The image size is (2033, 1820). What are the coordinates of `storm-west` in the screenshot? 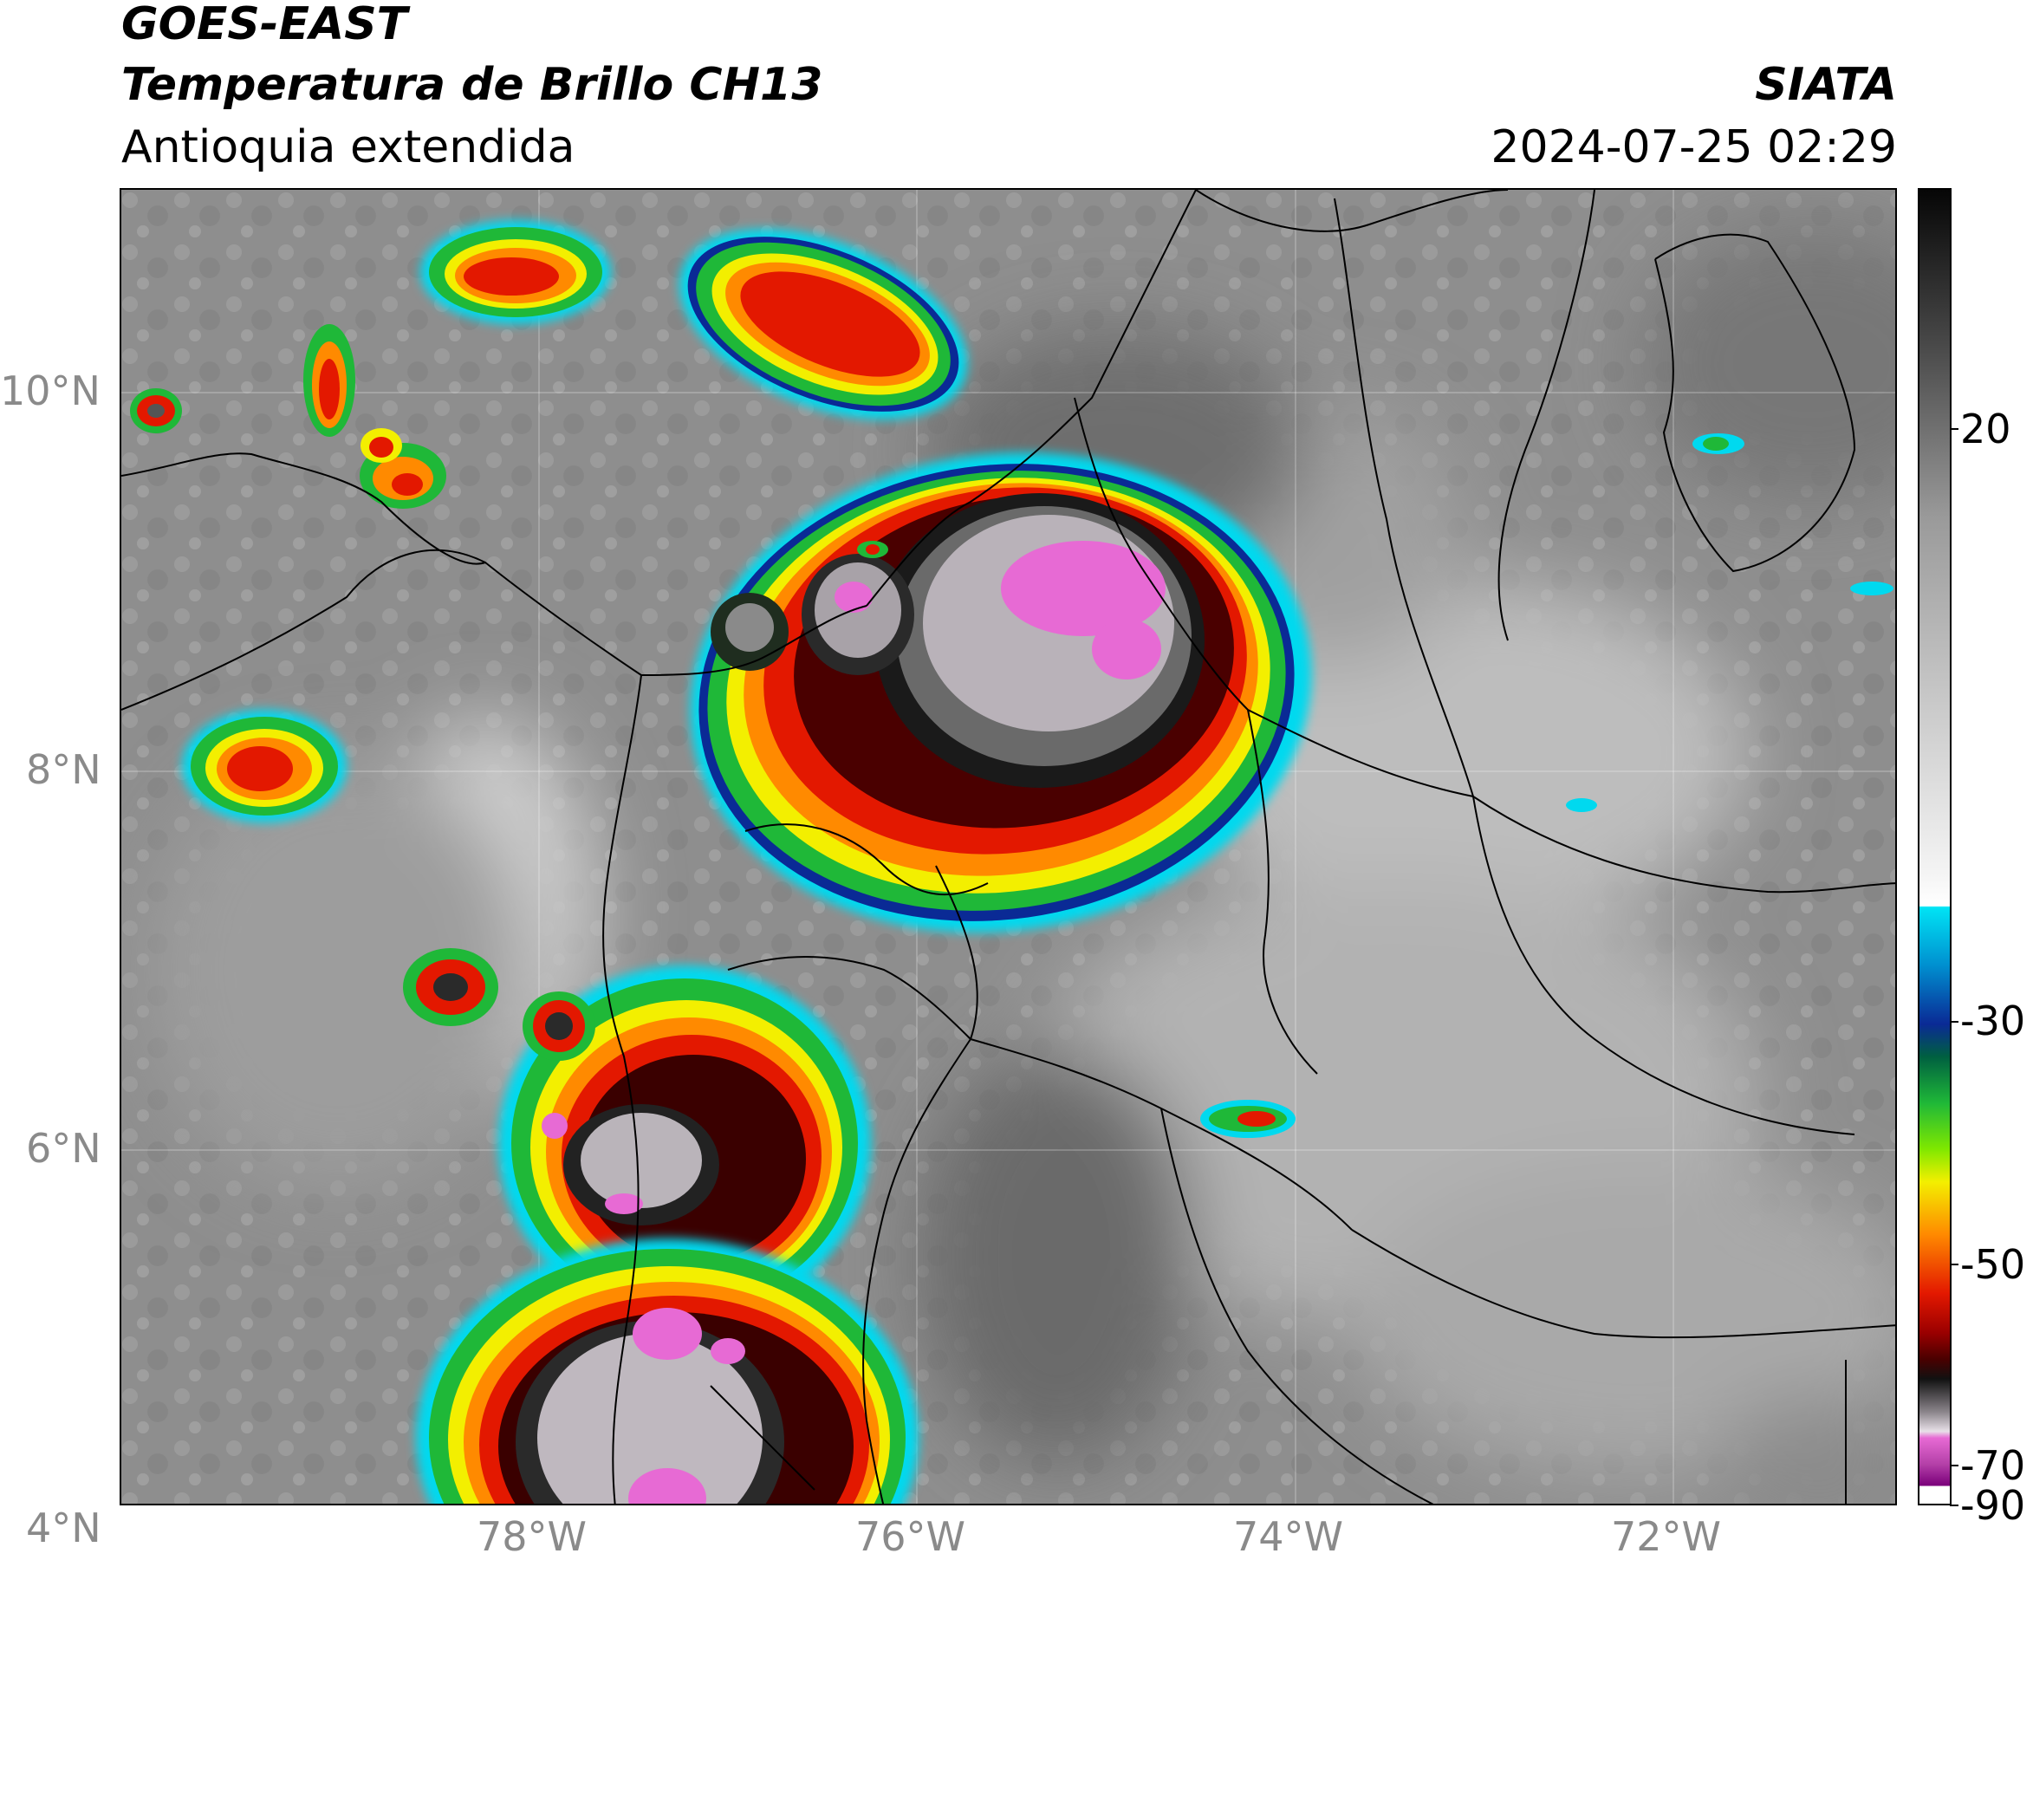 It's located at (362, 692).